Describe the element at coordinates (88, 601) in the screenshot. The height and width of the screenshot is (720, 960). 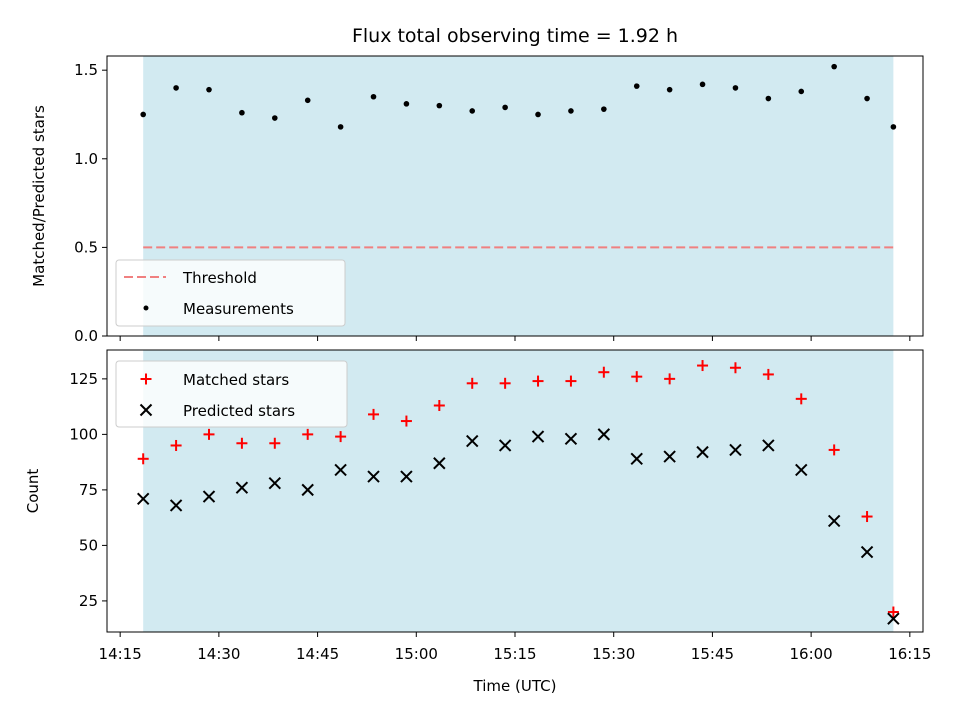
I see `y-tick-label: 25` at that location.